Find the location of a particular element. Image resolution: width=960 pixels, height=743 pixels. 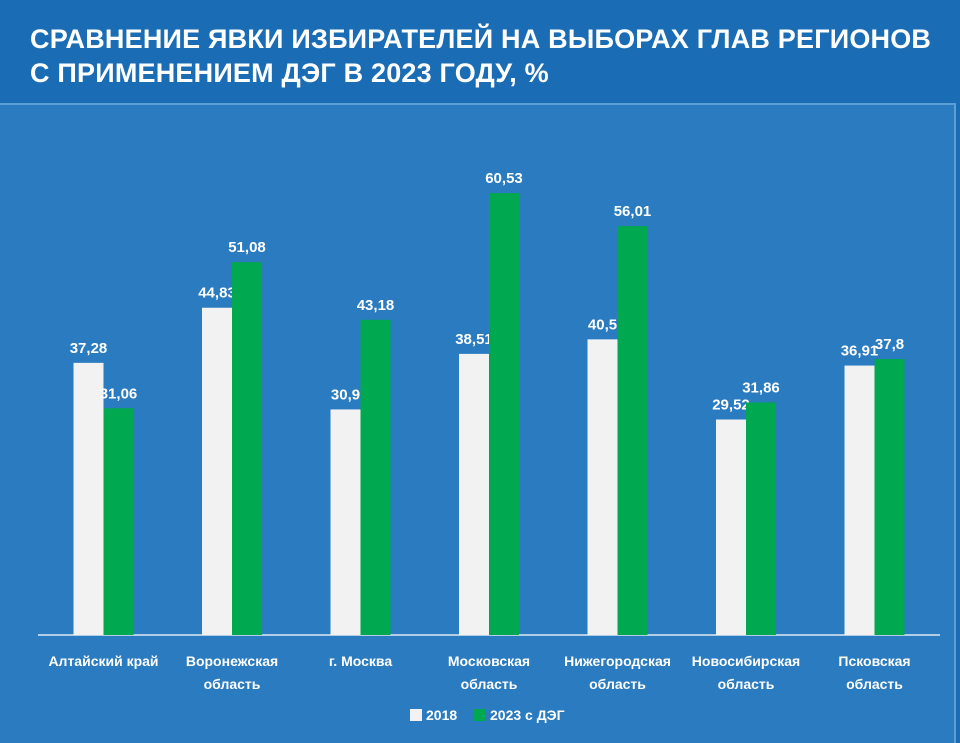

data-label-series2-0: 31,06 is located at coordinates (119, 393).